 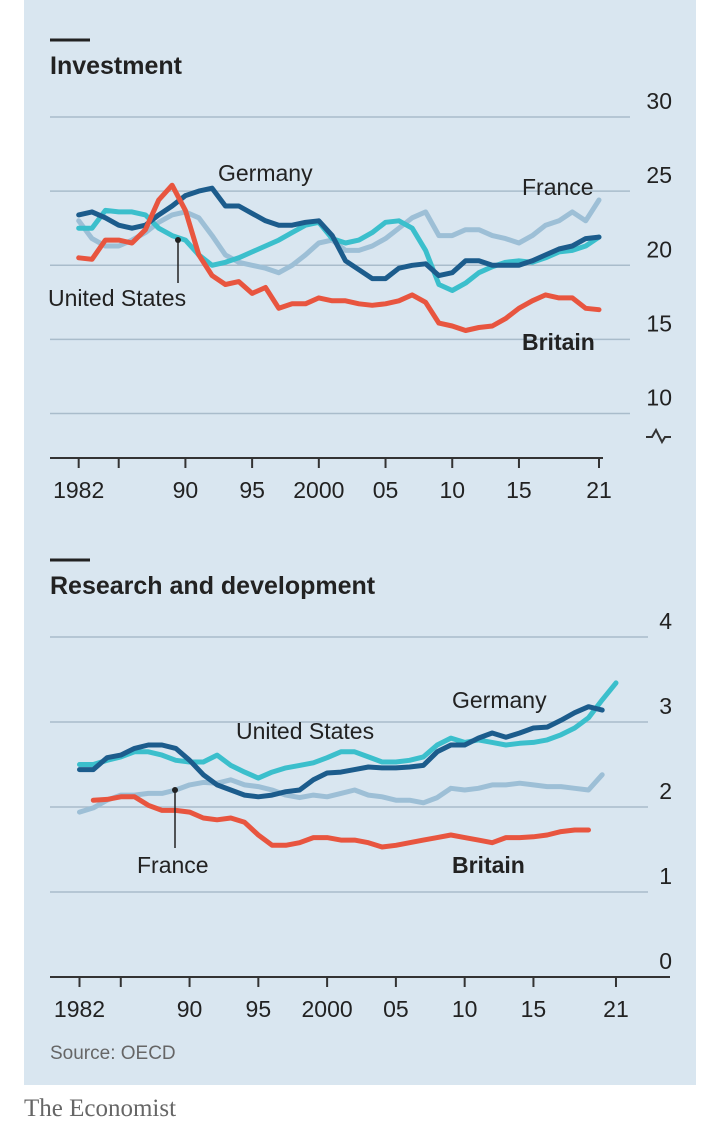 I want to click on y-tick-label: 3, so click(x=665, y=706).